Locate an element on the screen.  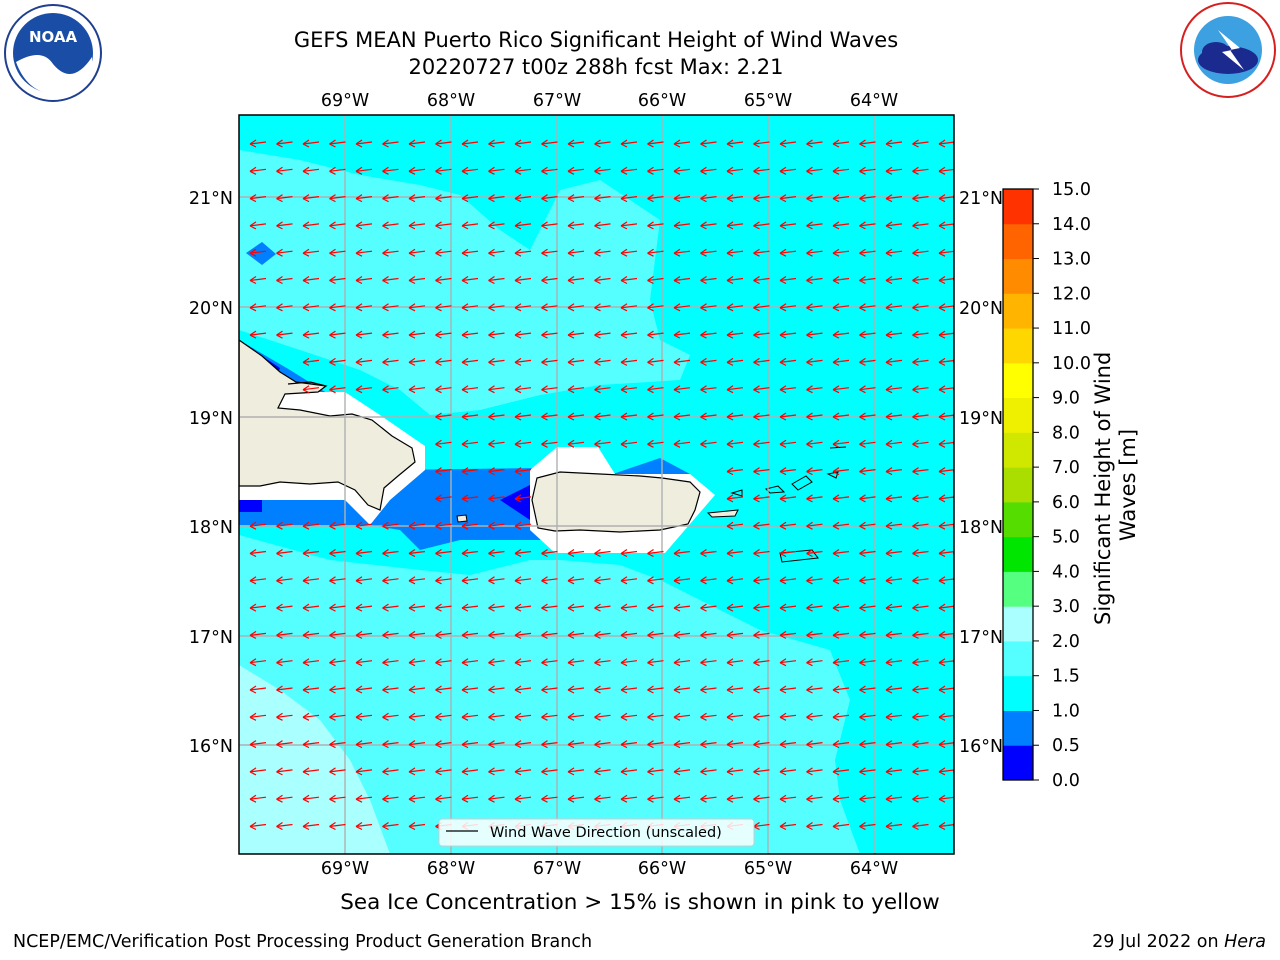
lat-label: 17°N is located at coordinates (211, 638).